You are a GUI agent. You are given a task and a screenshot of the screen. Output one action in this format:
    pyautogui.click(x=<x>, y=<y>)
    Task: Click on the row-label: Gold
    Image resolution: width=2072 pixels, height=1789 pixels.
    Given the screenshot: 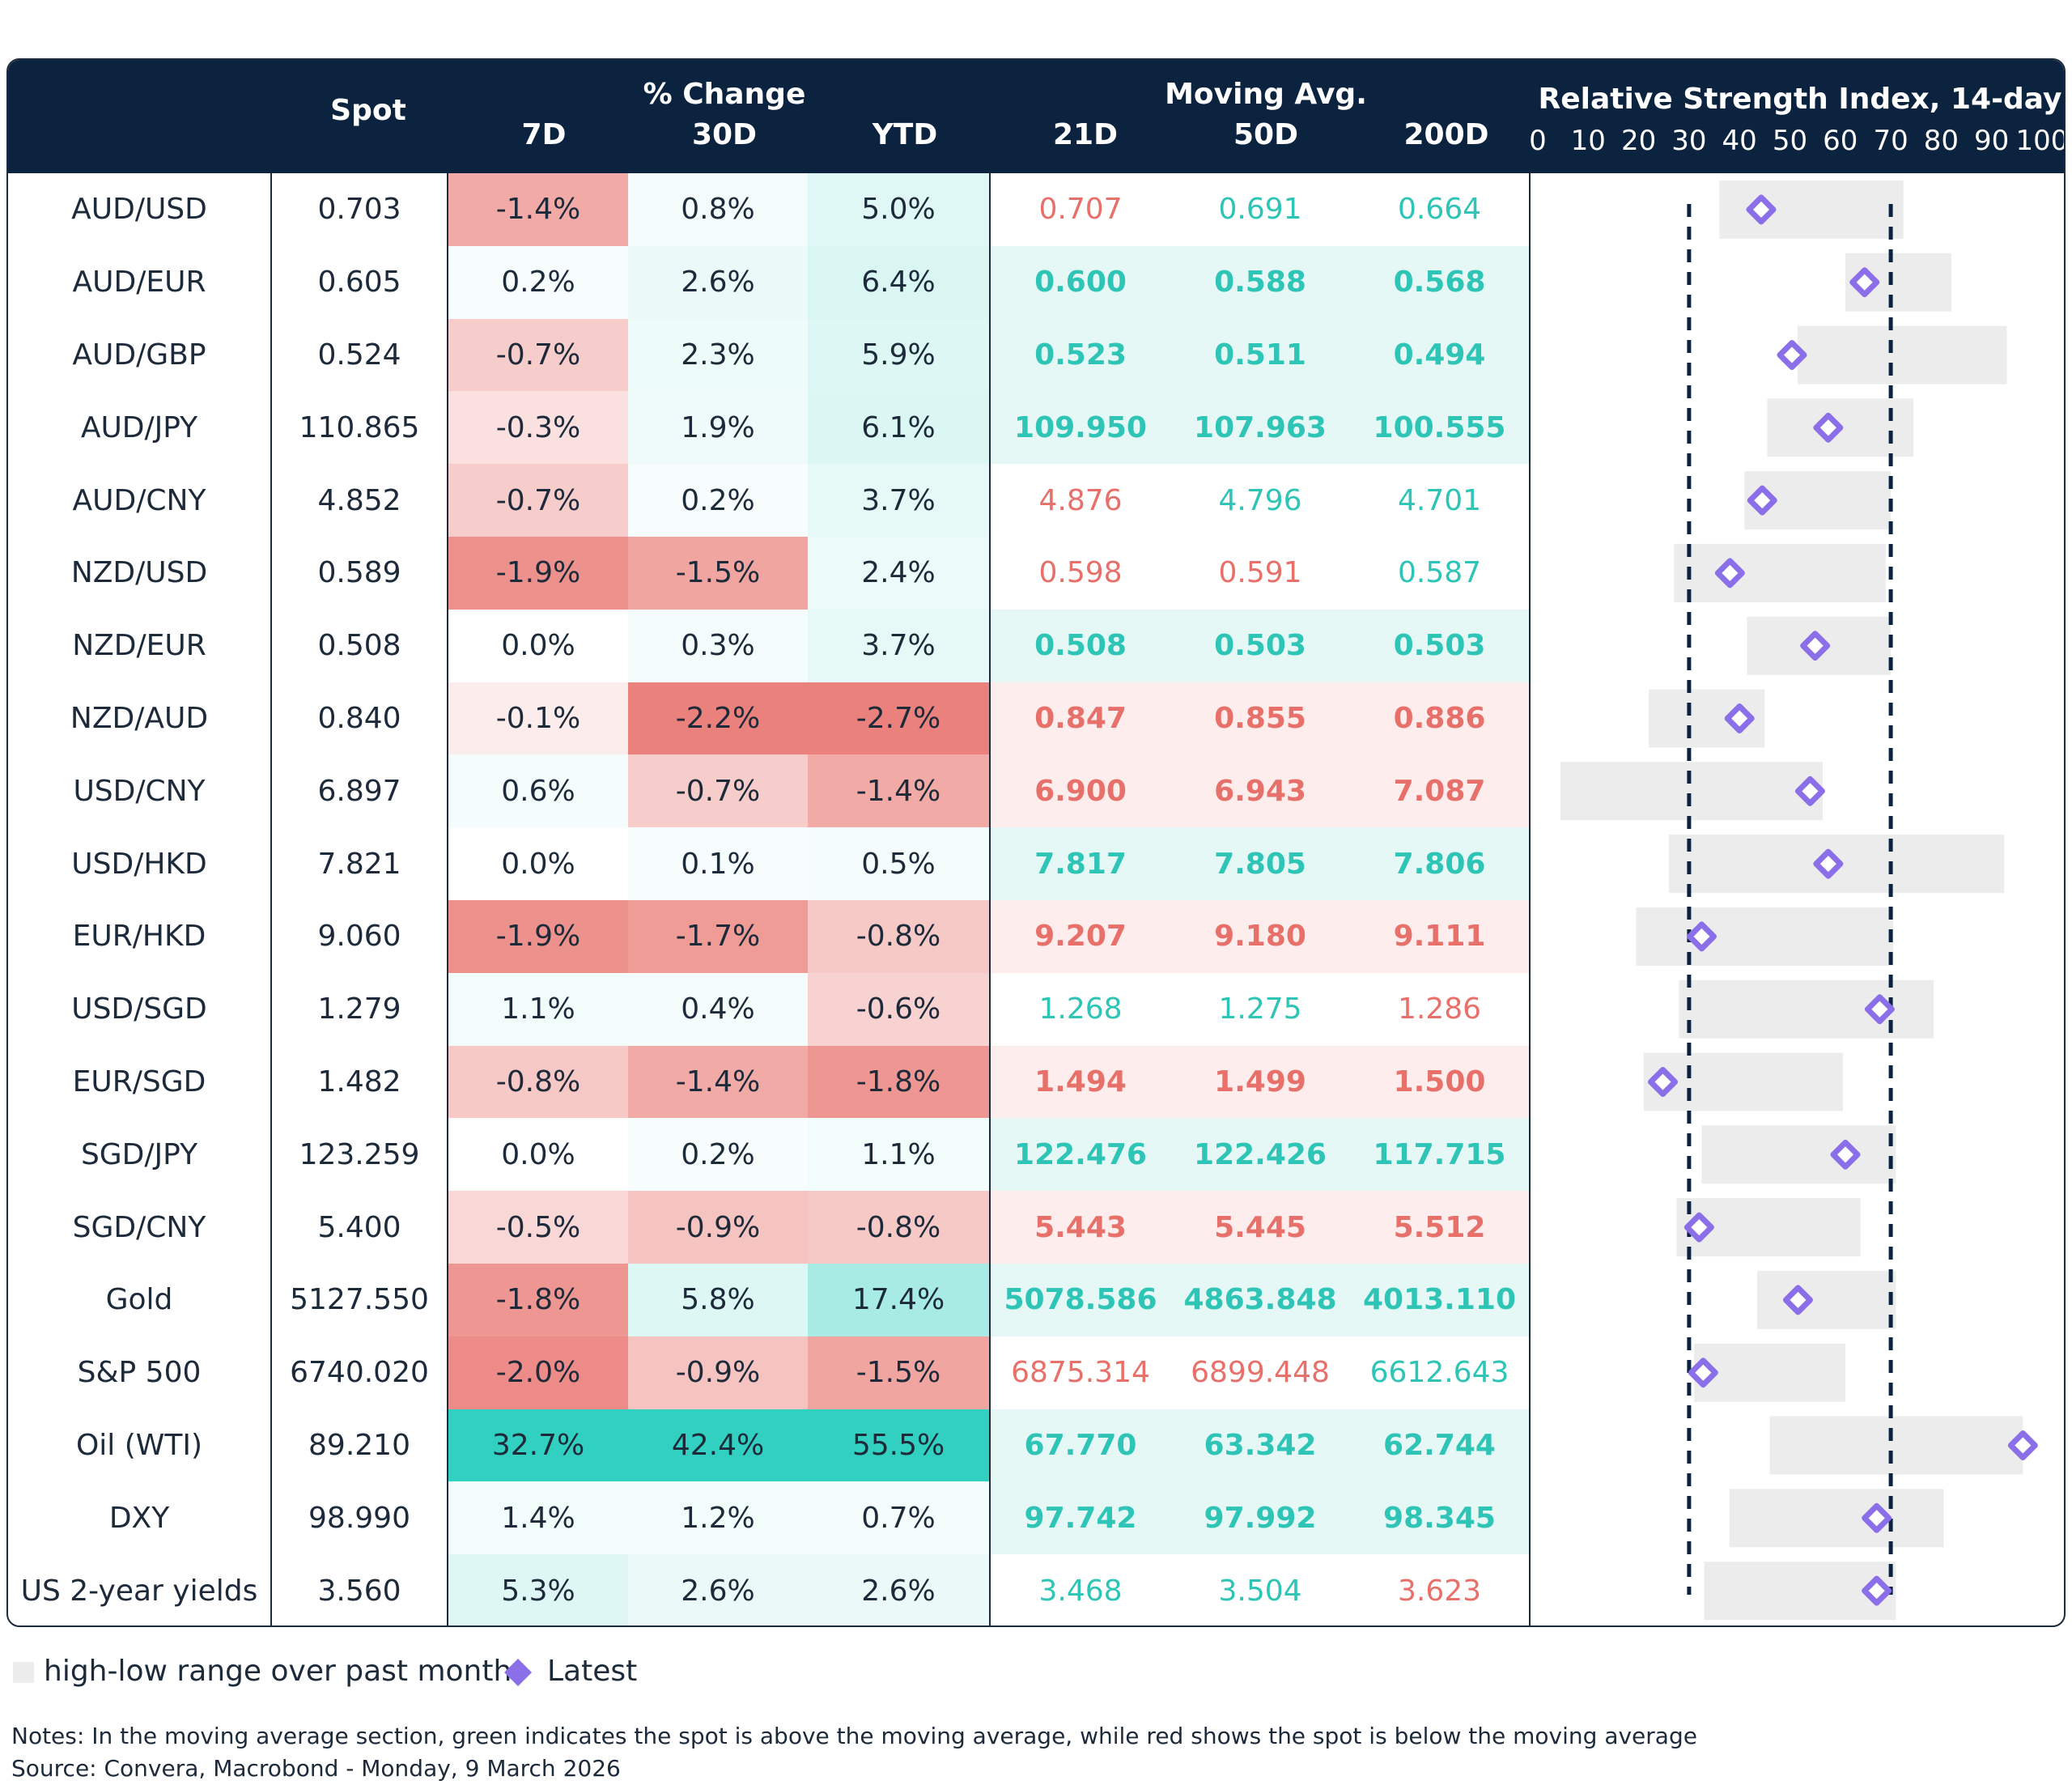 What is the action you would take?
    pyautogui.click(x=139, y=1300)
    